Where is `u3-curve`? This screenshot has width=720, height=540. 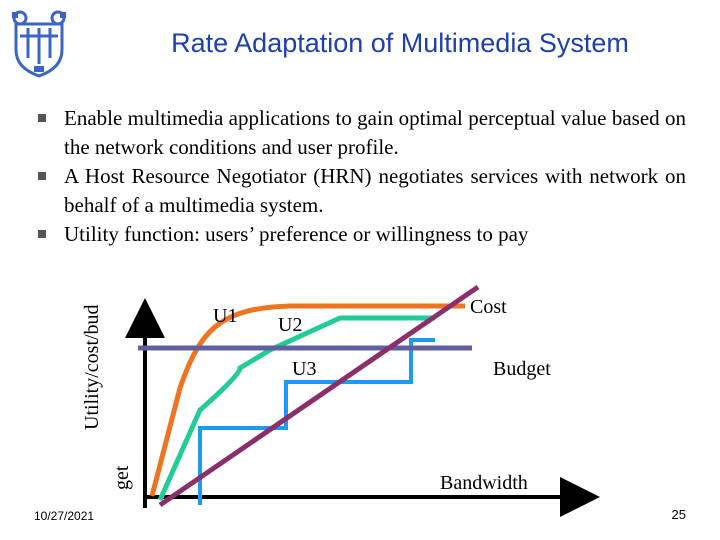 u3-curve is located at coordinates (316, 421).